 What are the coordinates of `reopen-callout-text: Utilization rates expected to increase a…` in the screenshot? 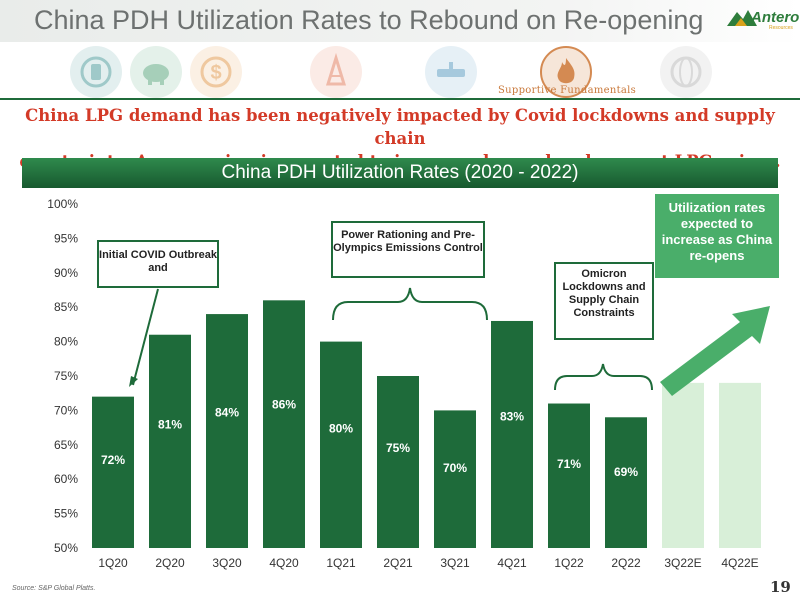 It's located at (717, 231).